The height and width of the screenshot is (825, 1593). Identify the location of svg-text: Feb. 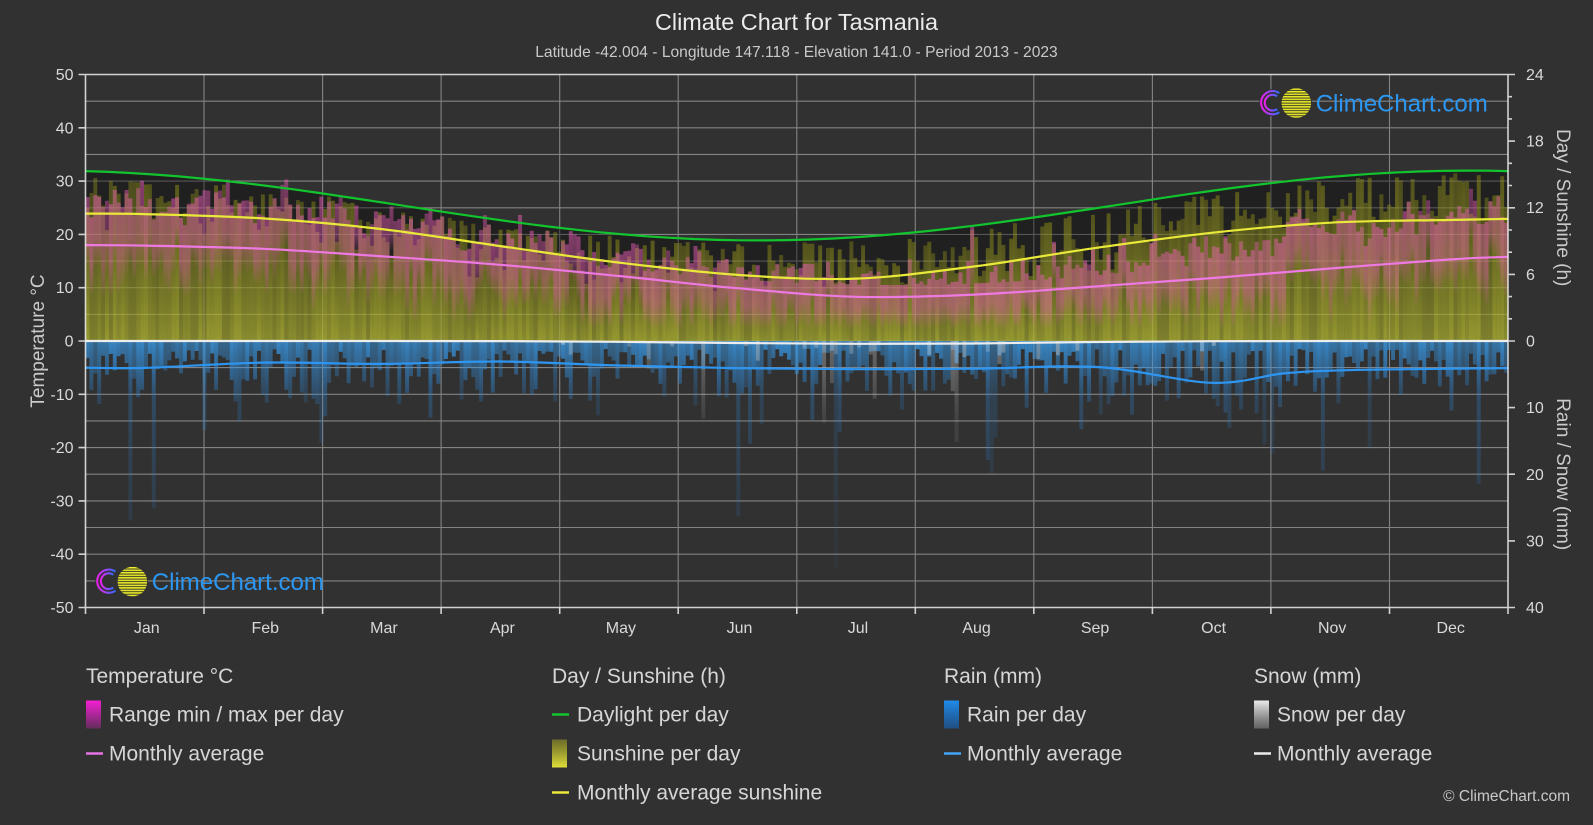
(266, 628).